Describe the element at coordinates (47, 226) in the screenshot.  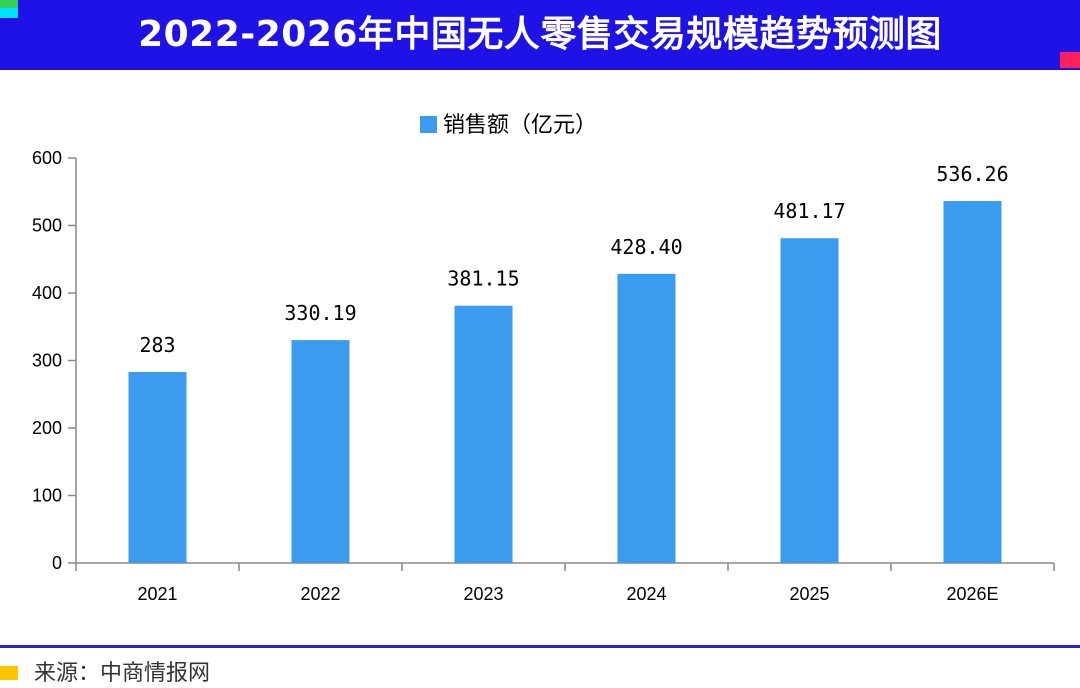
I see `y-tick-label: 500` at that location.